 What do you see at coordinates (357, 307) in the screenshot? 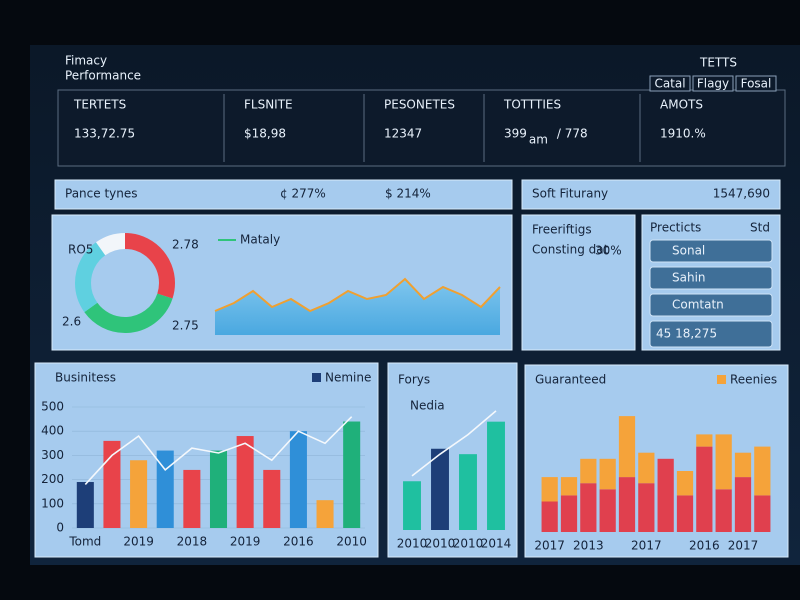
I see `line-area` at bounding box center [357, 307].